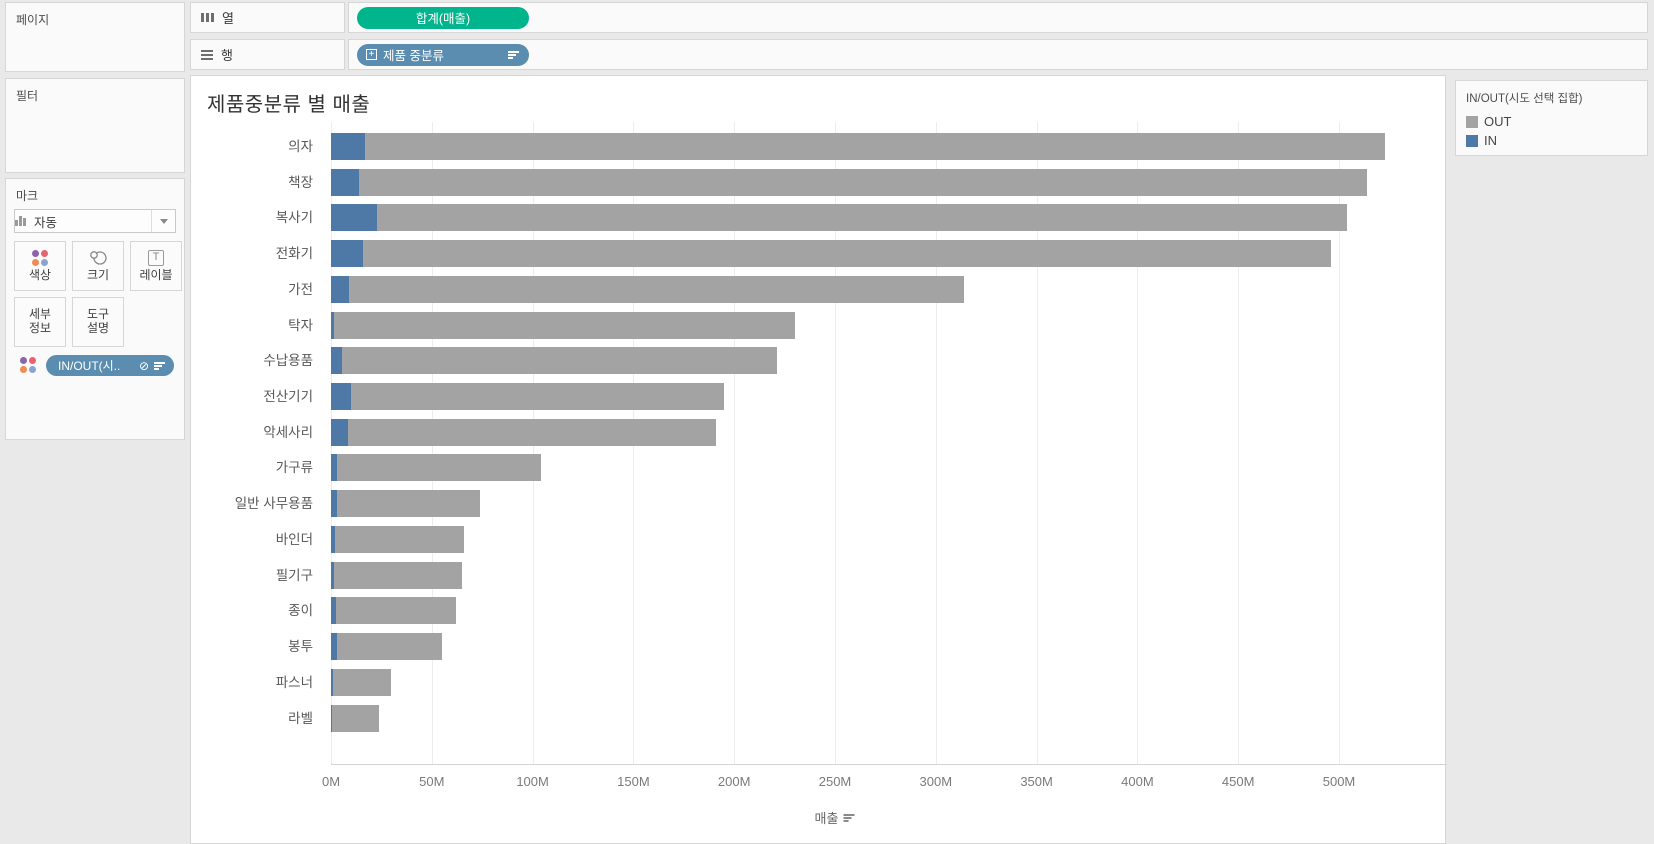  I want to click on rows-shelf-label: 행, so click(227, 55).